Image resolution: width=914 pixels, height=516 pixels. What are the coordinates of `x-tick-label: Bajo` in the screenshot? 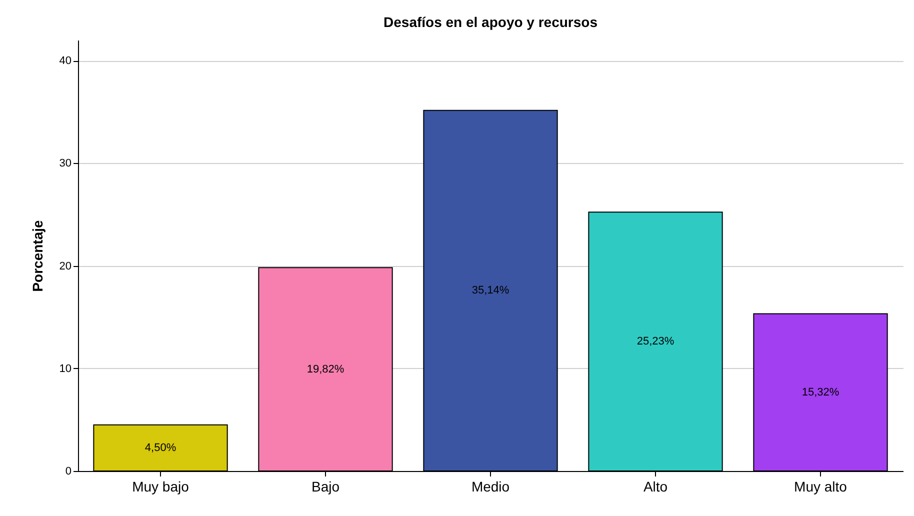 It's located at (325, 486).